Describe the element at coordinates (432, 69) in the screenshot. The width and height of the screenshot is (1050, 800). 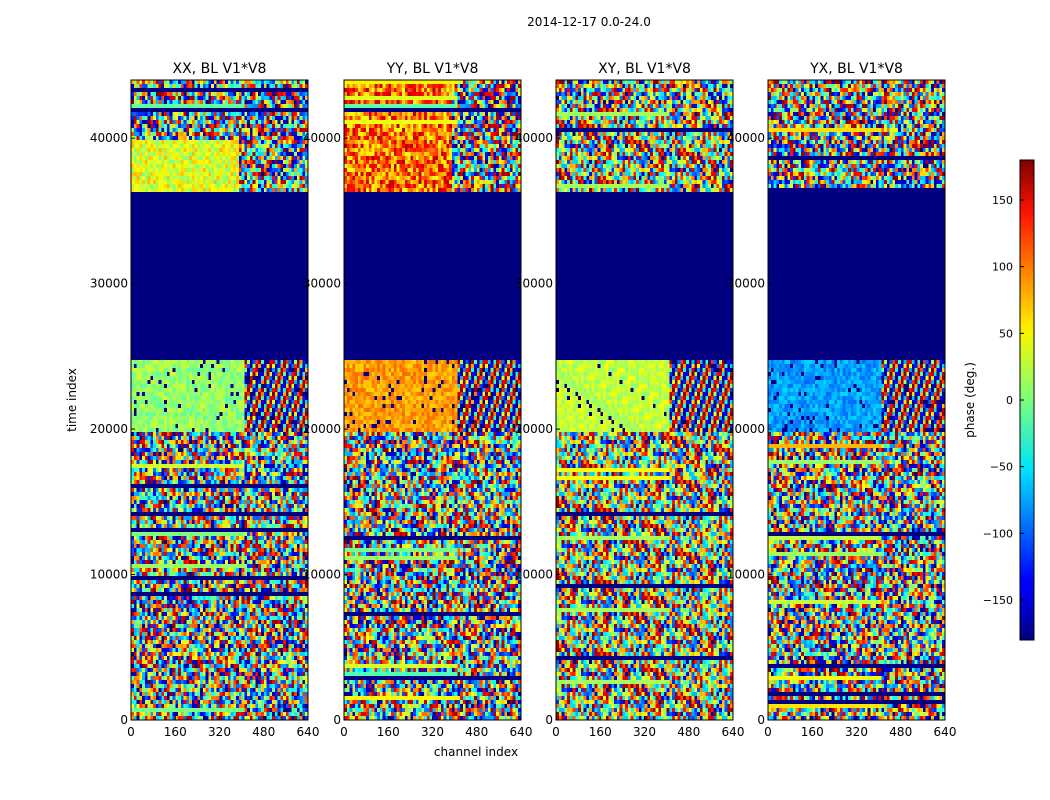
I see `panel-title: YY, BL V1*V8` at that location.